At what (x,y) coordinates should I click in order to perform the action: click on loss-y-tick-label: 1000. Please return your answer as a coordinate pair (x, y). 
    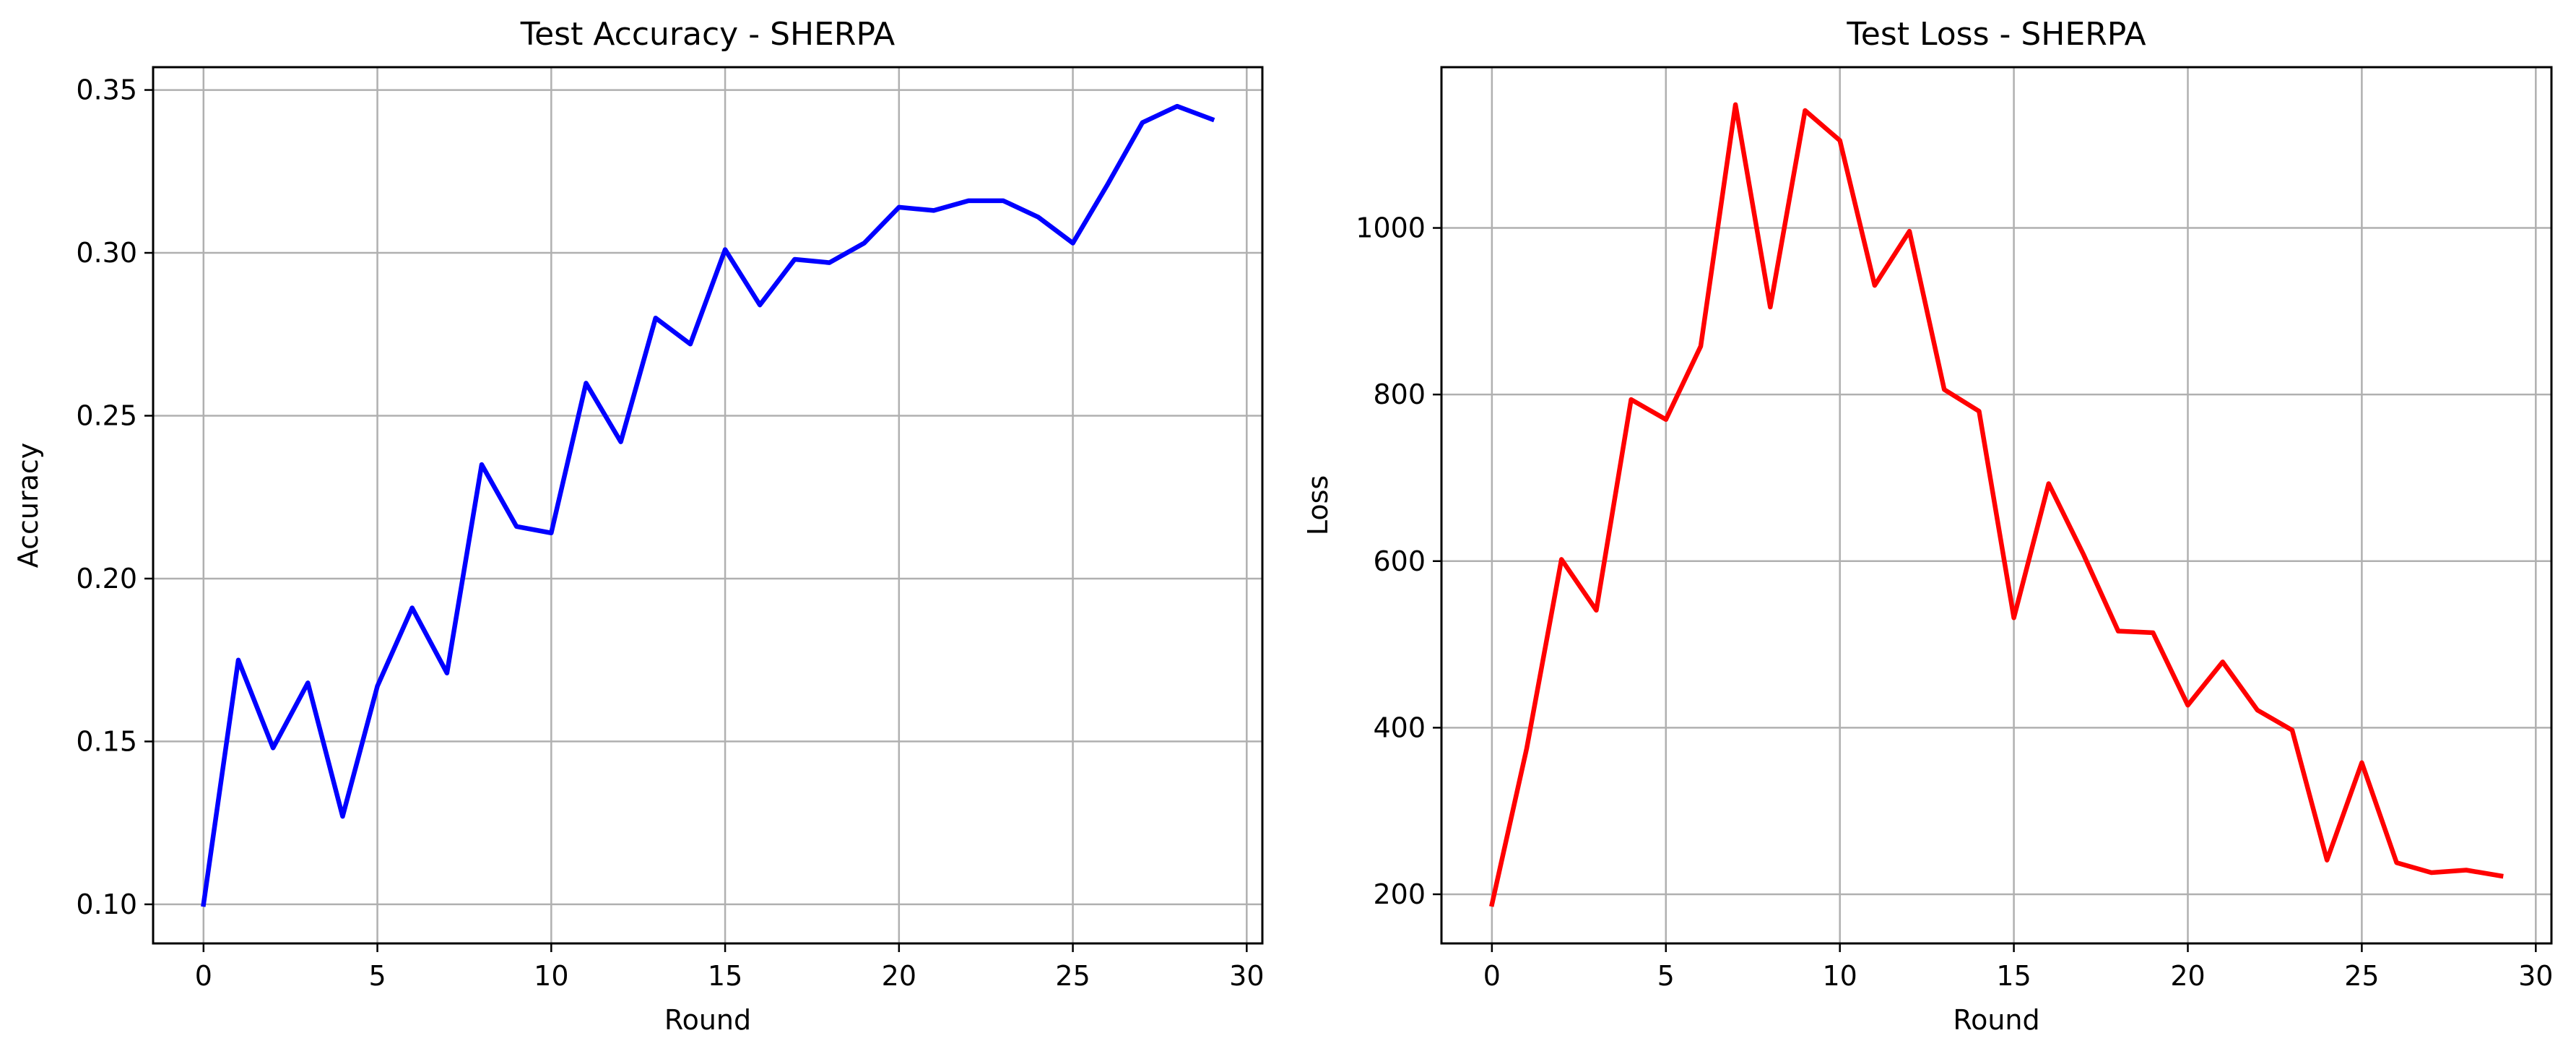
    Looking at the image, I should click on (1391, 228).